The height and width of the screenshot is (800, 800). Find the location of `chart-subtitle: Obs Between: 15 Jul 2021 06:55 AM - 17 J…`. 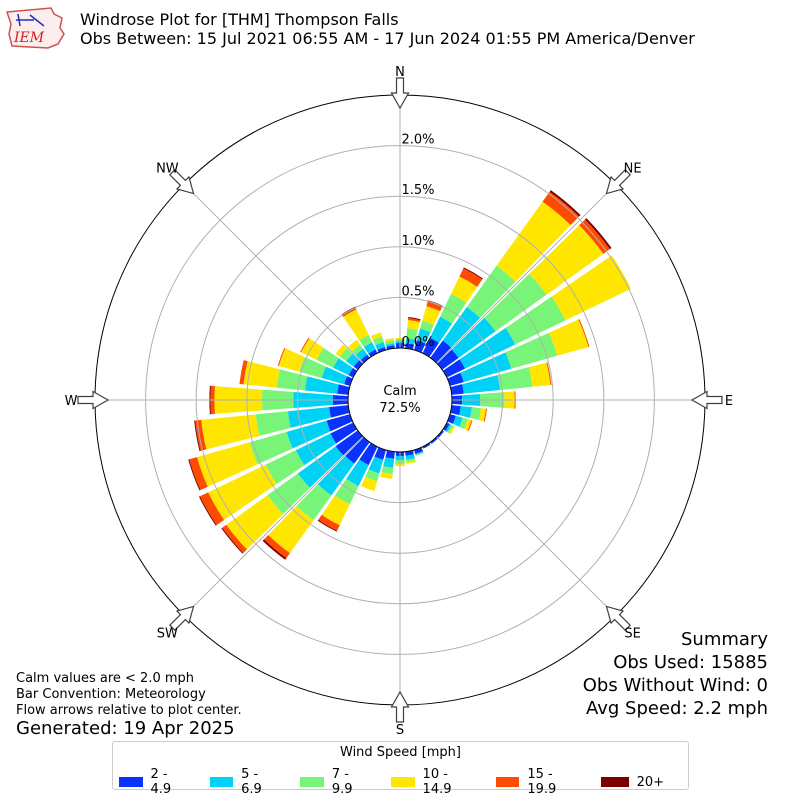

chart-subtitle: Obs Between: 15 Jul 2021 06:55 AM - 17 J… is located at coordinates (387, 38).